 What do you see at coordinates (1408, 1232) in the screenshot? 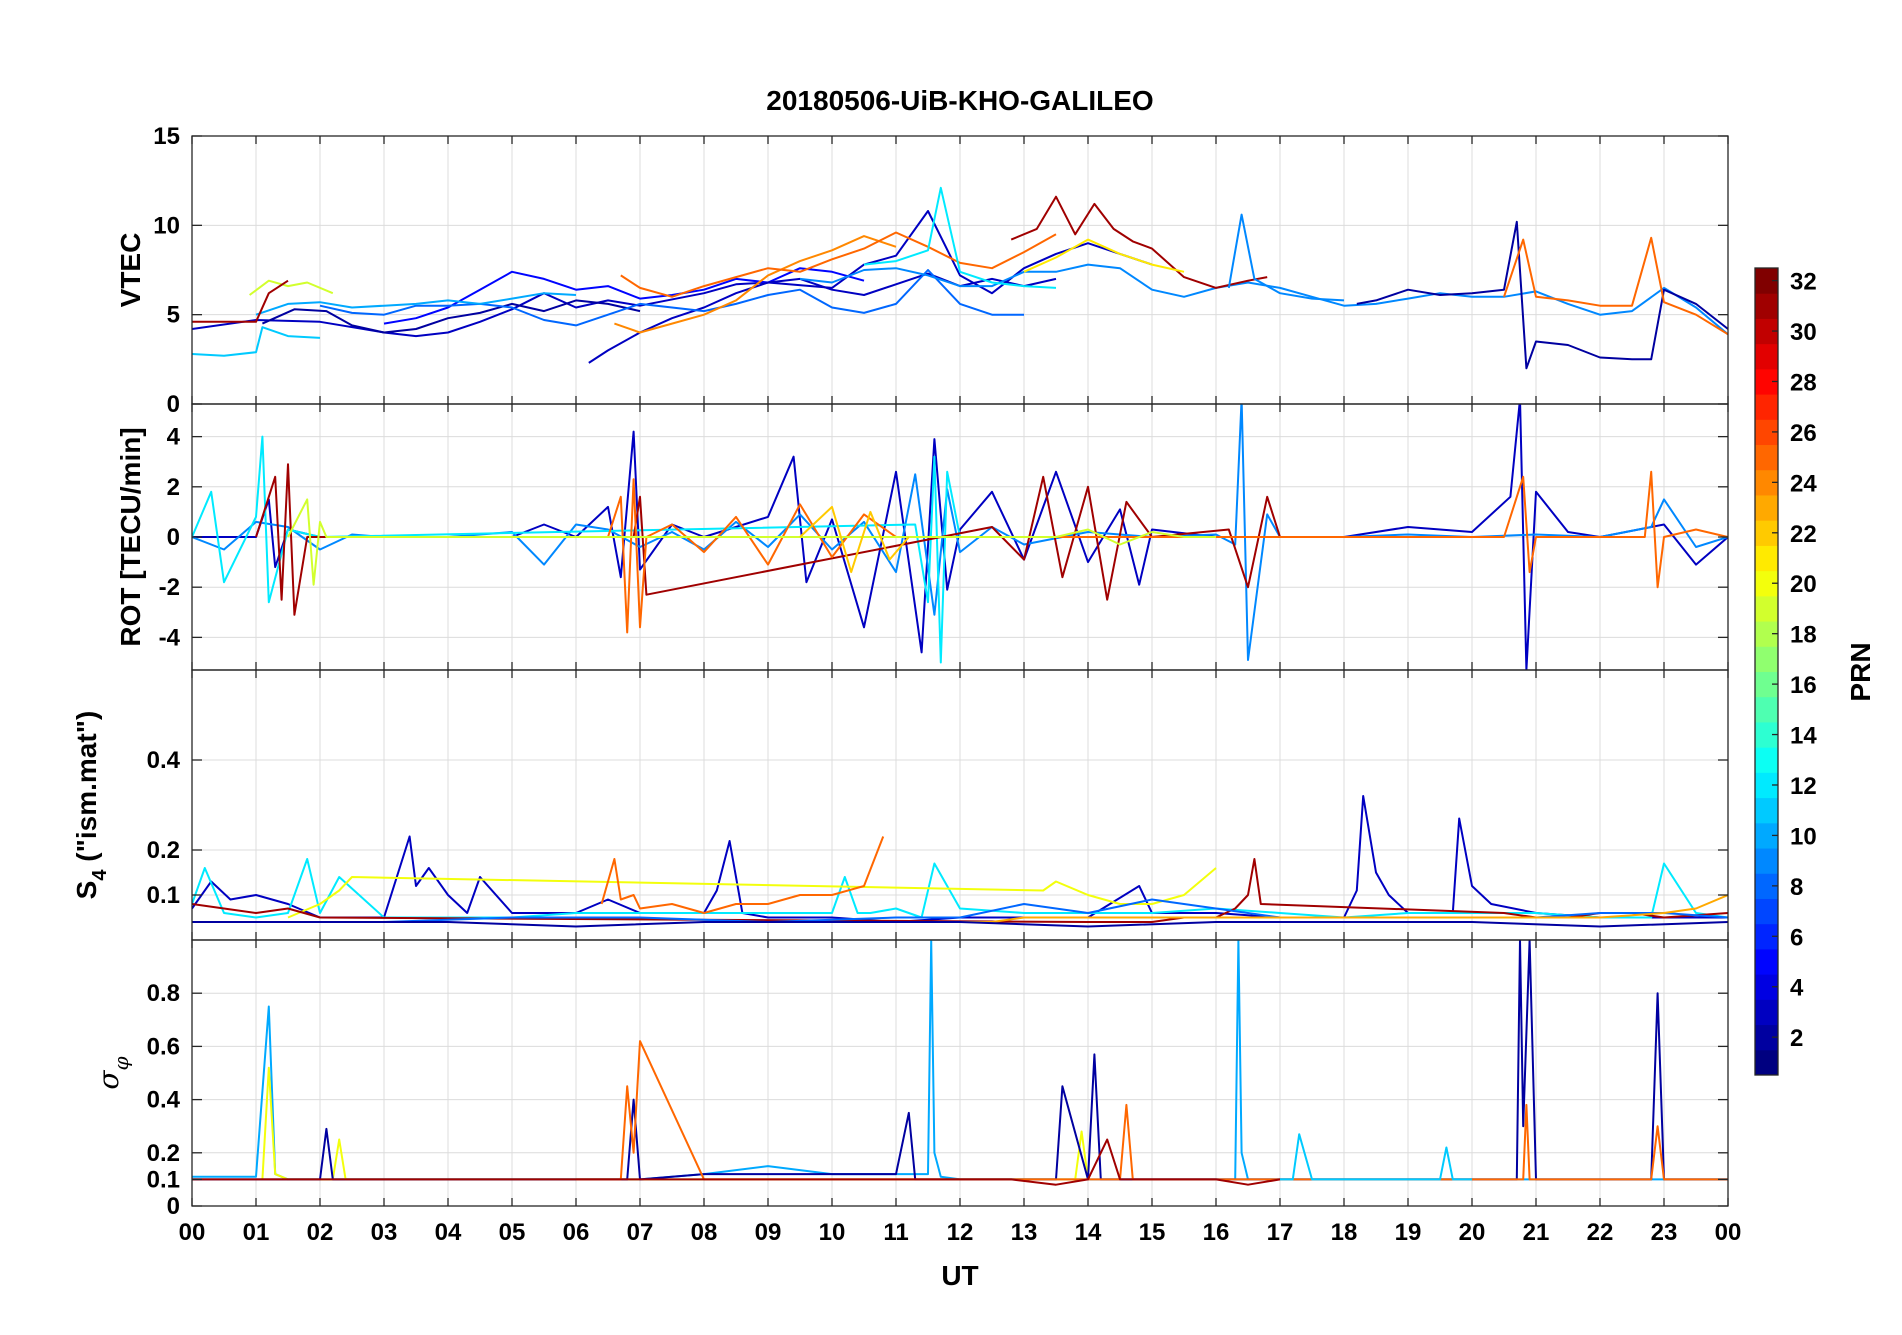
I see `x-tick-label: 19` at bounding box center [1408, 1232].